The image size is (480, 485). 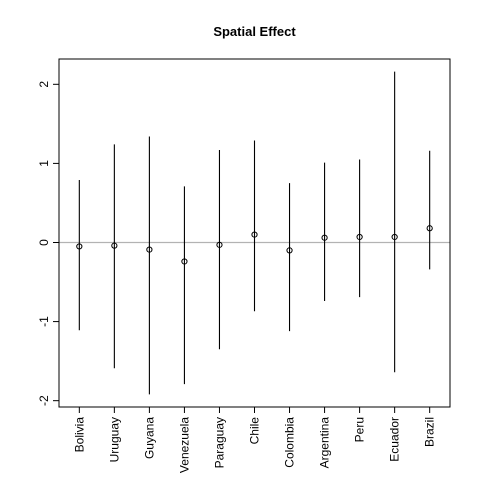 I want to click on x-tick-label: Brazil, so click(x=430, y=432).